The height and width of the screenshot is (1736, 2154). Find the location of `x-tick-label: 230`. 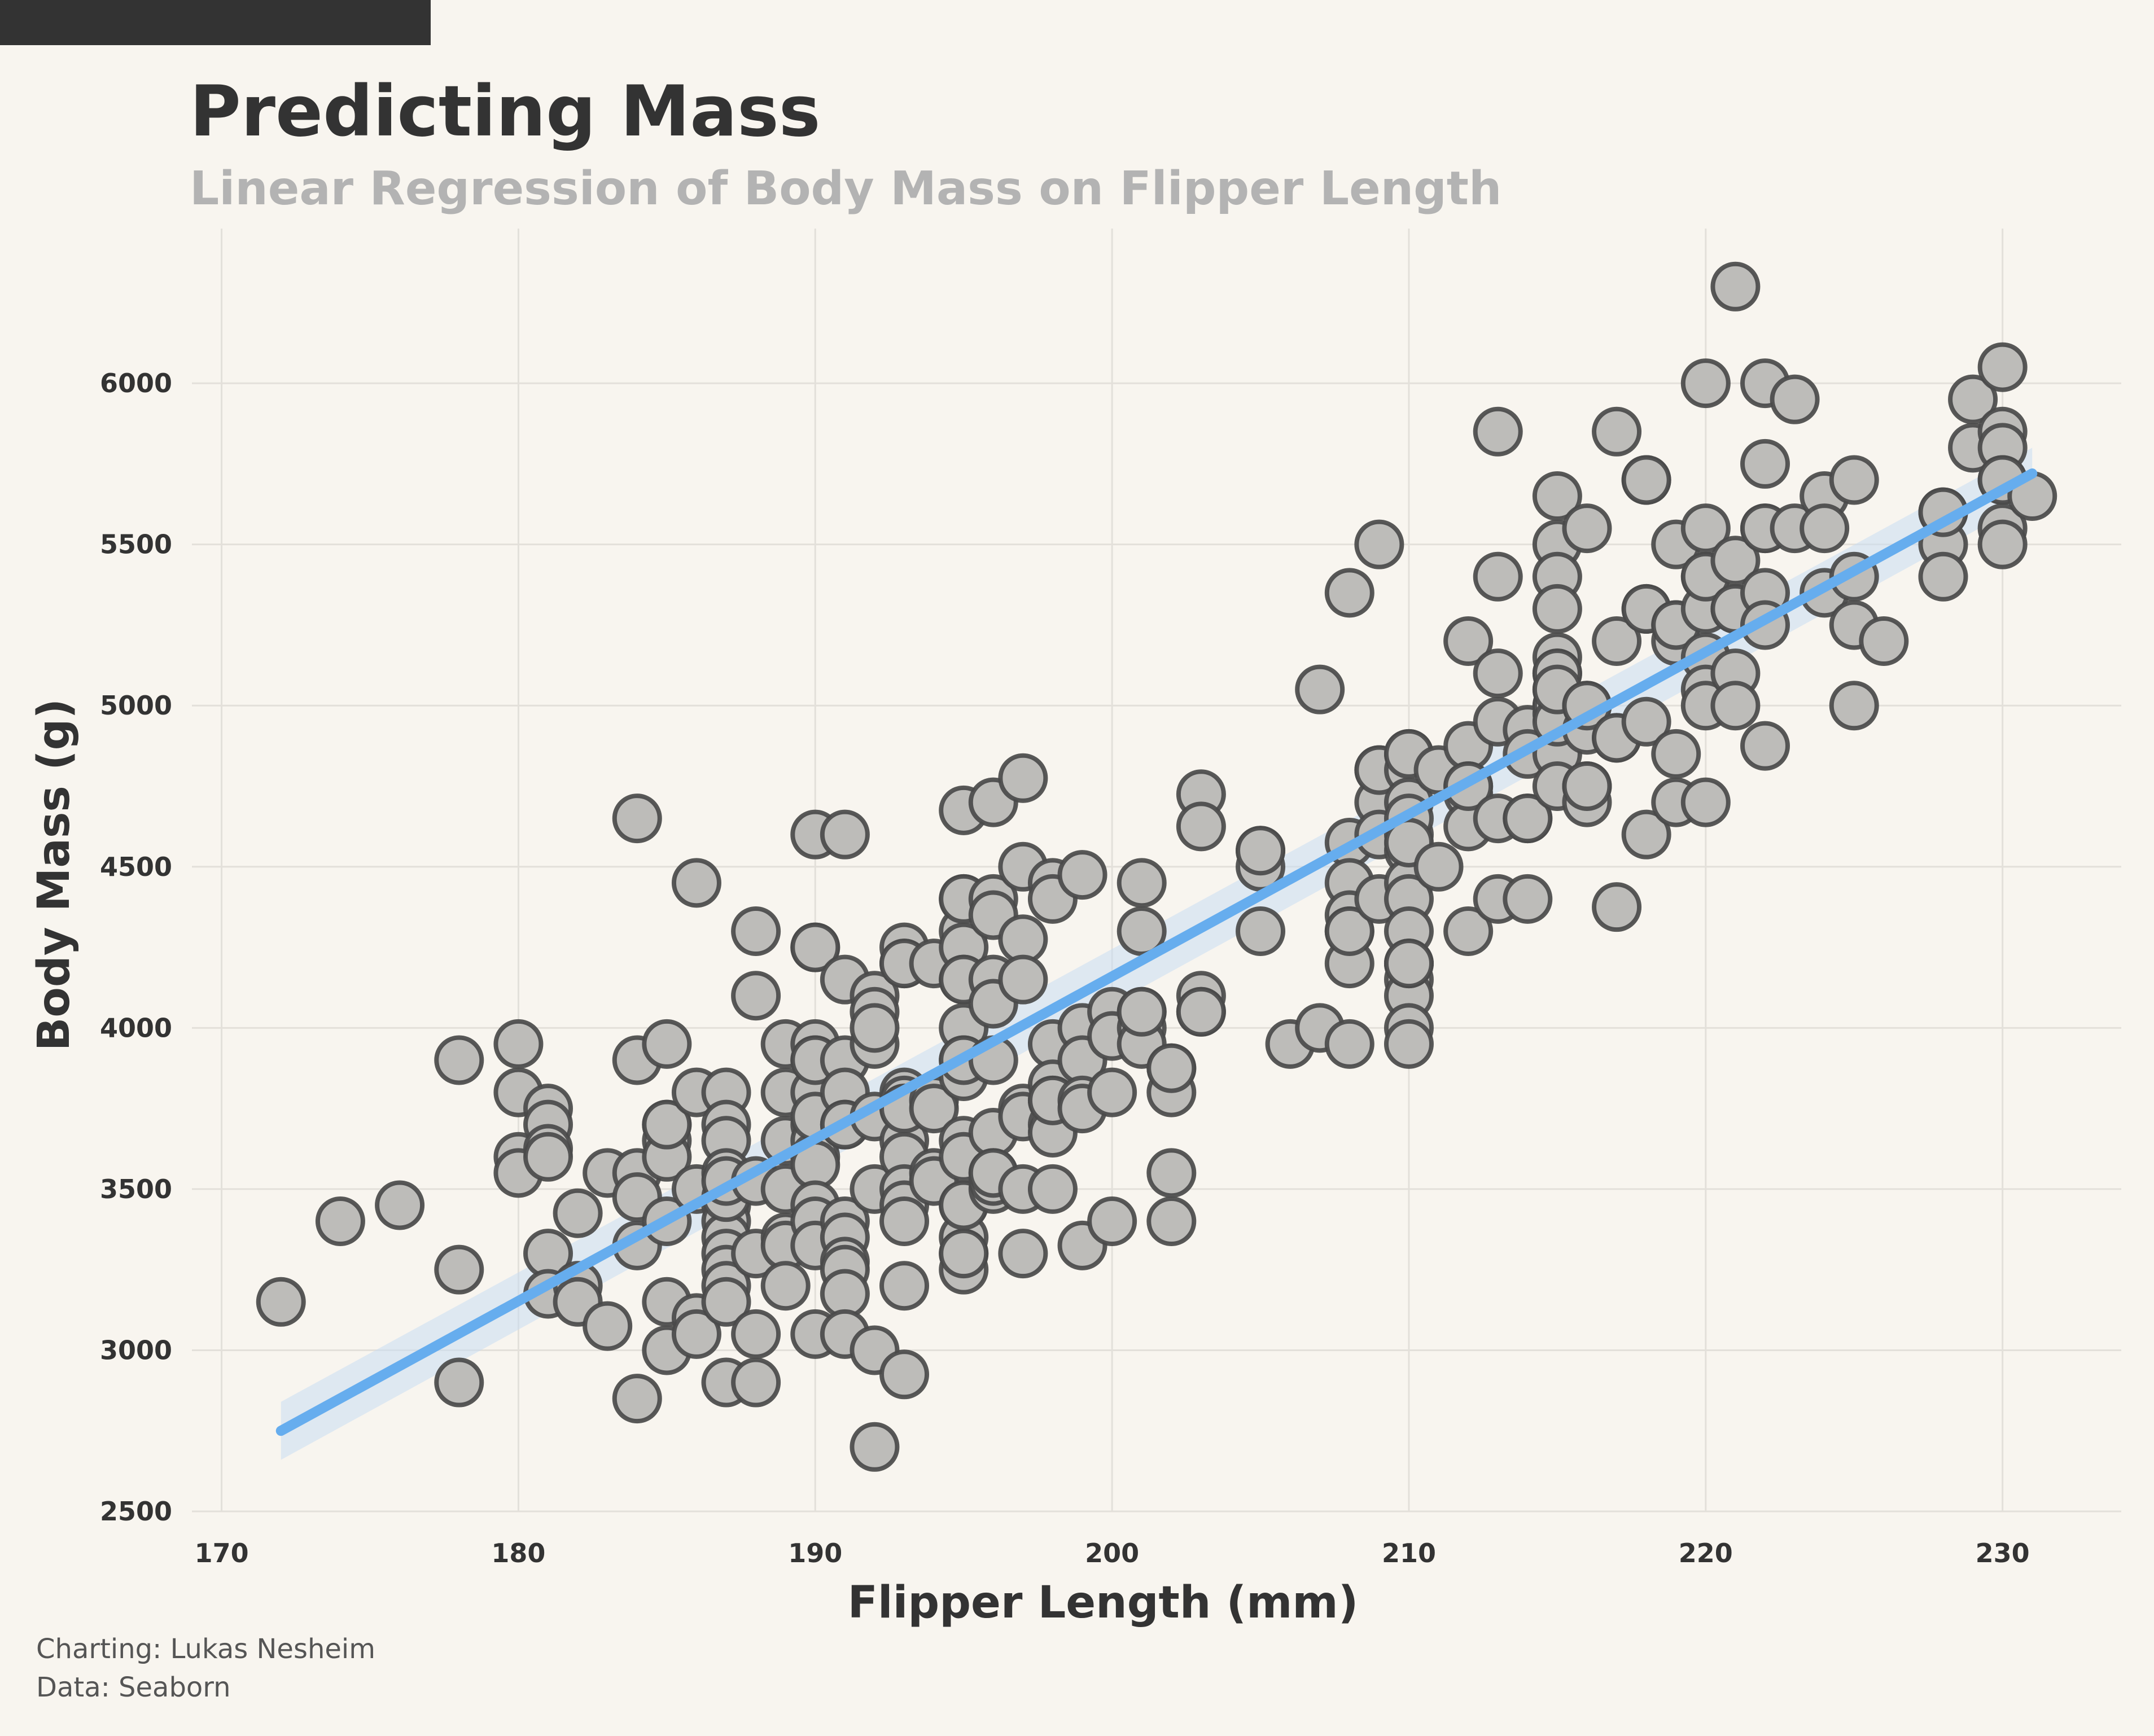

x-tick-label: 230 is located at coordinates (2003, 1553).